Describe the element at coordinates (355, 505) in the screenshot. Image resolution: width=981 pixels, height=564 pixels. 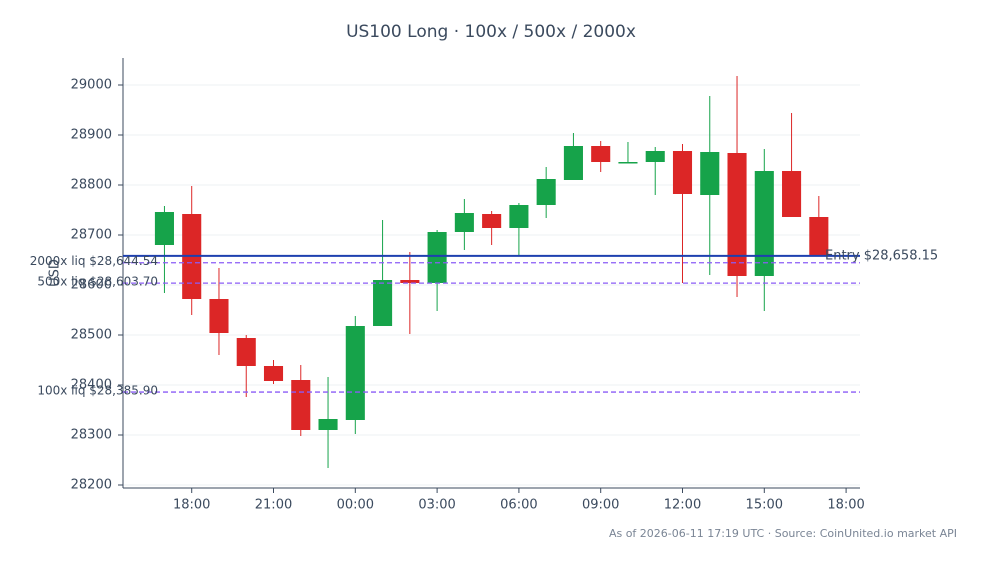
I see `x-tick-label: 00:00` at that location.